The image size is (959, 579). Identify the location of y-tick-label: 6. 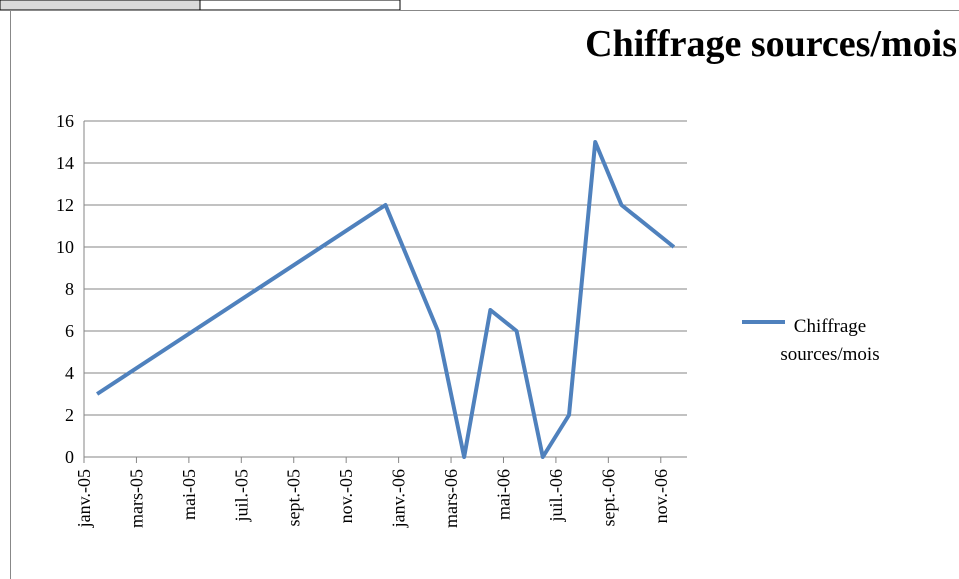
(69, 331).